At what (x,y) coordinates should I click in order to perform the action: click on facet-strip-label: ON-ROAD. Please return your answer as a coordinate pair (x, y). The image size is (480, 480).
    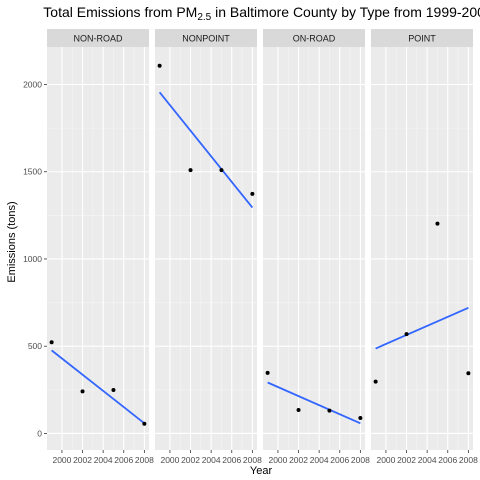
    Looking at the image, I should click on (314, 39).